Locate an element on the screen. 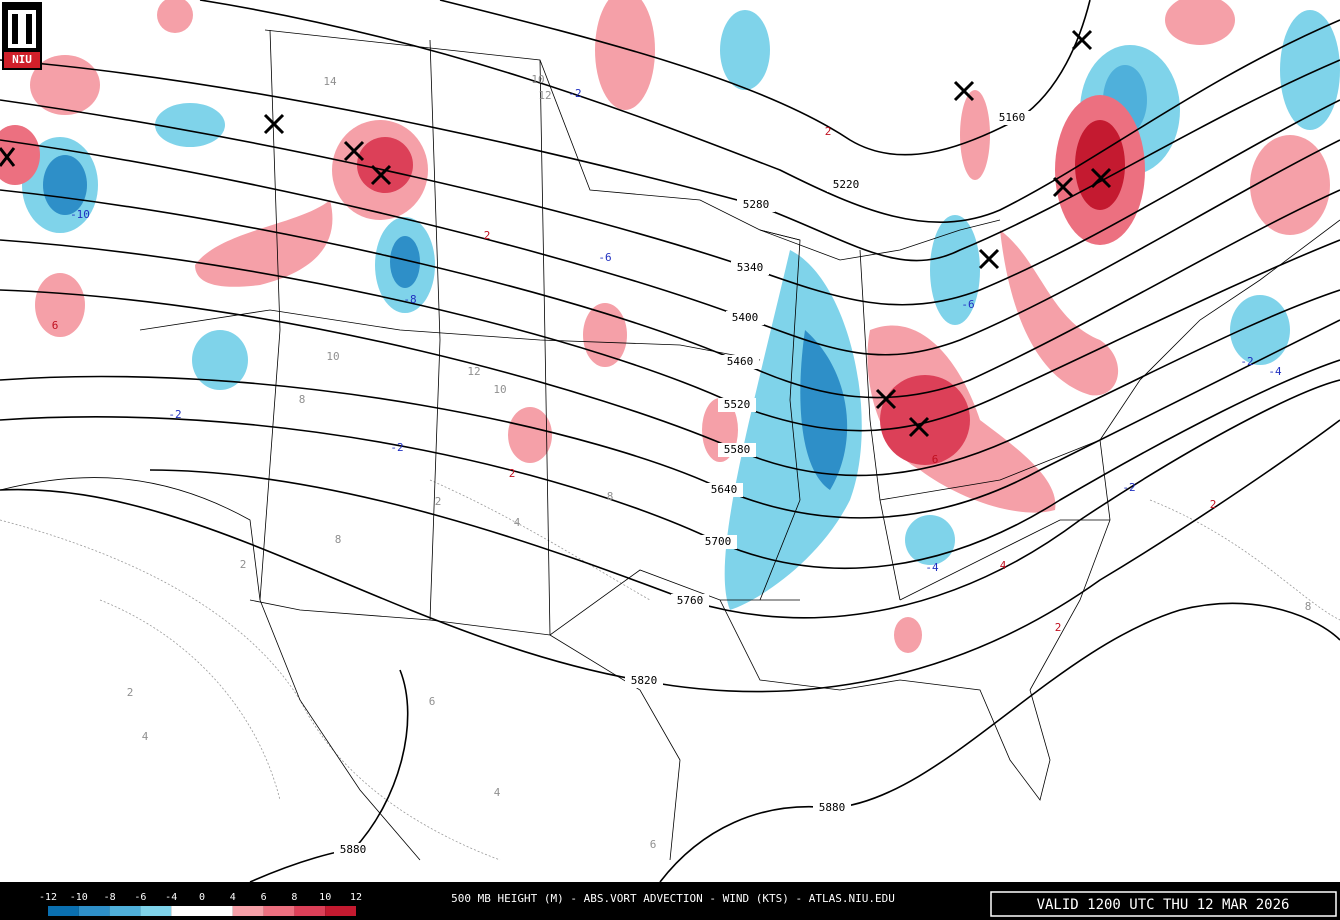 The image size is (1340, 920). height-label: 5220 is located at coordinates (846, 184).